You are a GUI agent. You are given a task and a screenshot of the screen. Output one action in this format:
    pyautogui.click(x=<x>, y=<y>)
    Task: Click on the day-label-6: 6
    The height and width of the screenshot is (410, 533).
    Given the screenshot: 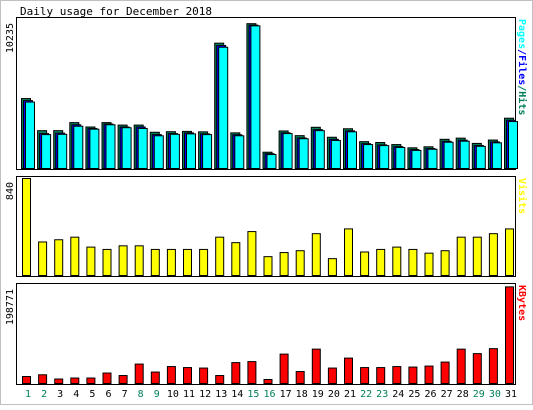 What is the action you would take?
    pyautogui.click(x=108, y=394)
    